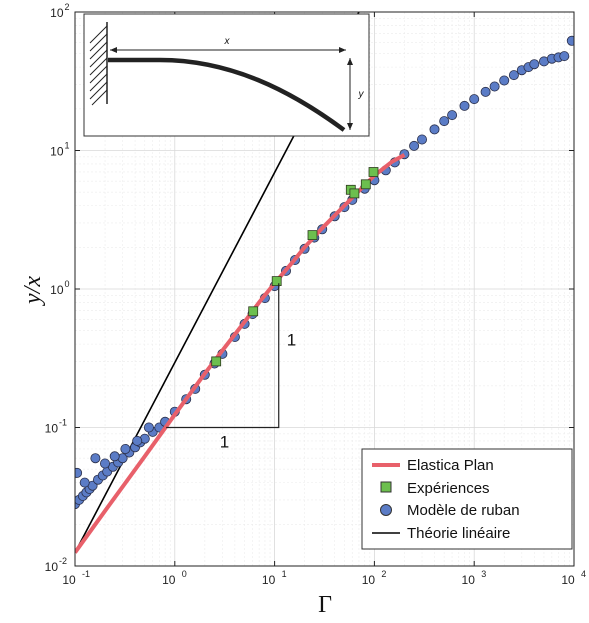 The height and width of the screenshot is (623, 589). What do you see at coordinates (325, 605) in the screenshot?
I see `x-axis-label: Γ` at bounding box center [325, 605].